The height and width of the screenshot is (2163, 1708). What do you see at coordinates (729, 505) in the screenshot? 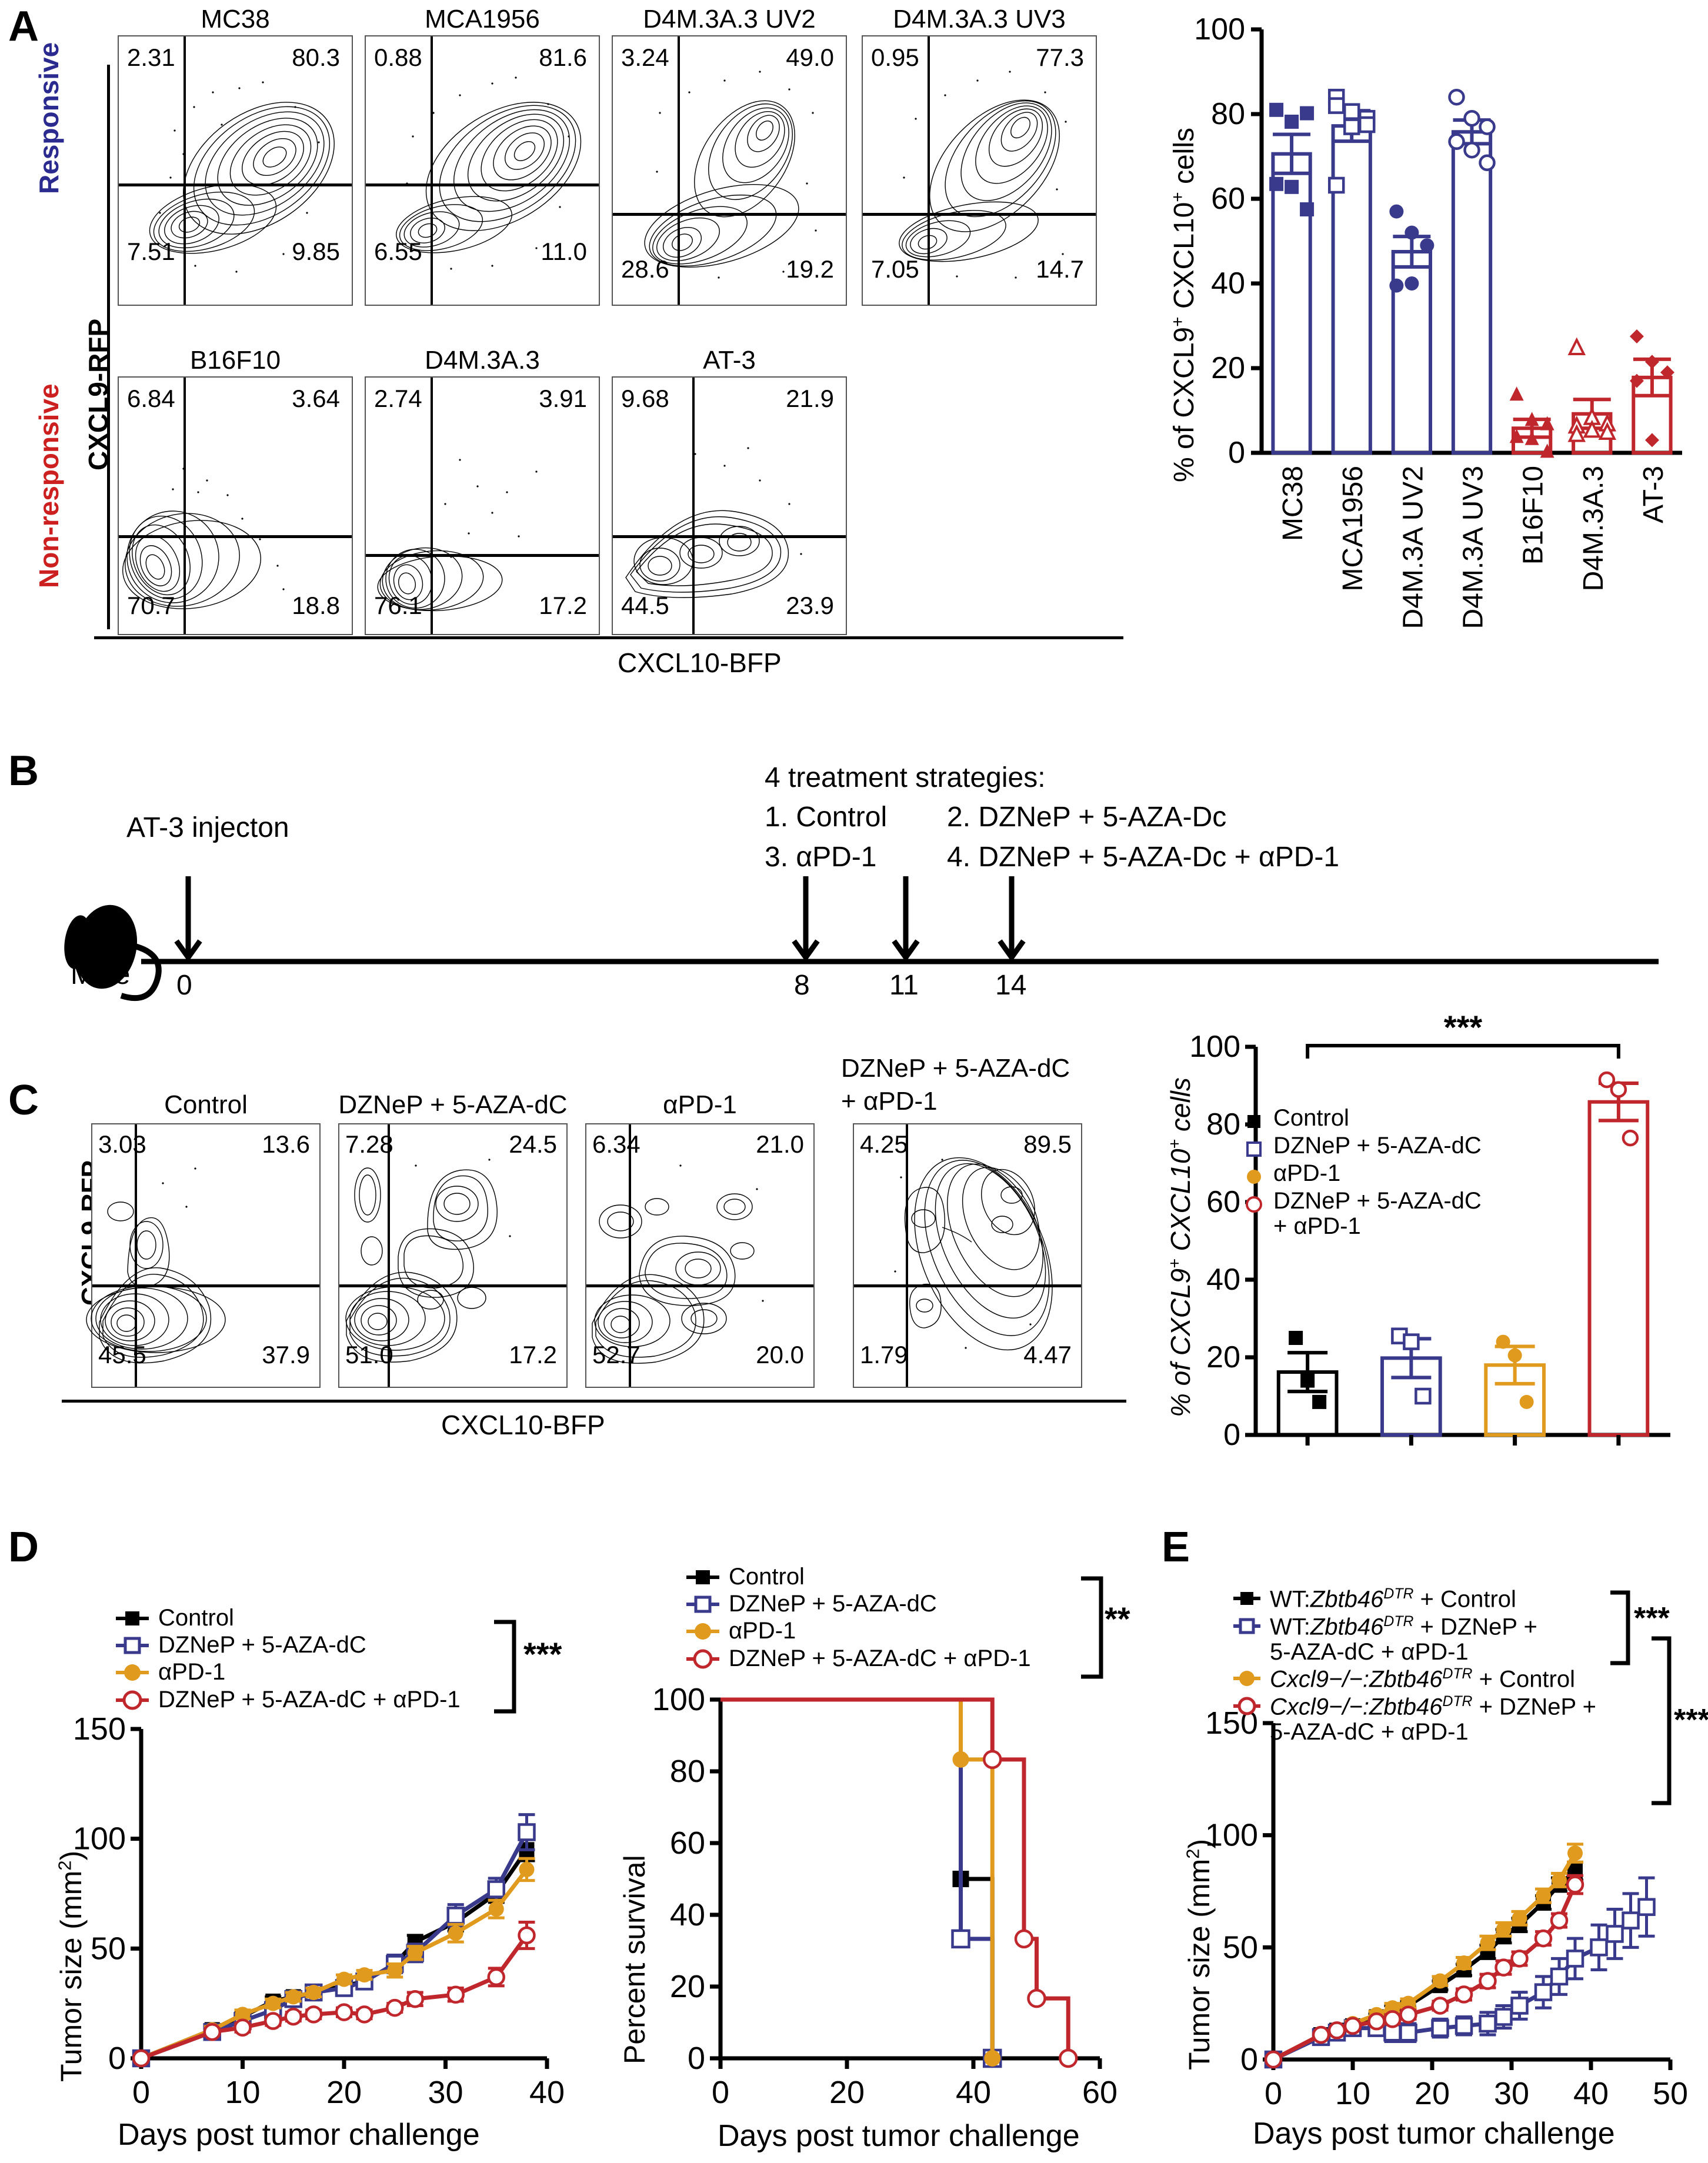
I see `flow-box: 9.68 21.9 44.5 23.9` at bounding box center [729, 505].